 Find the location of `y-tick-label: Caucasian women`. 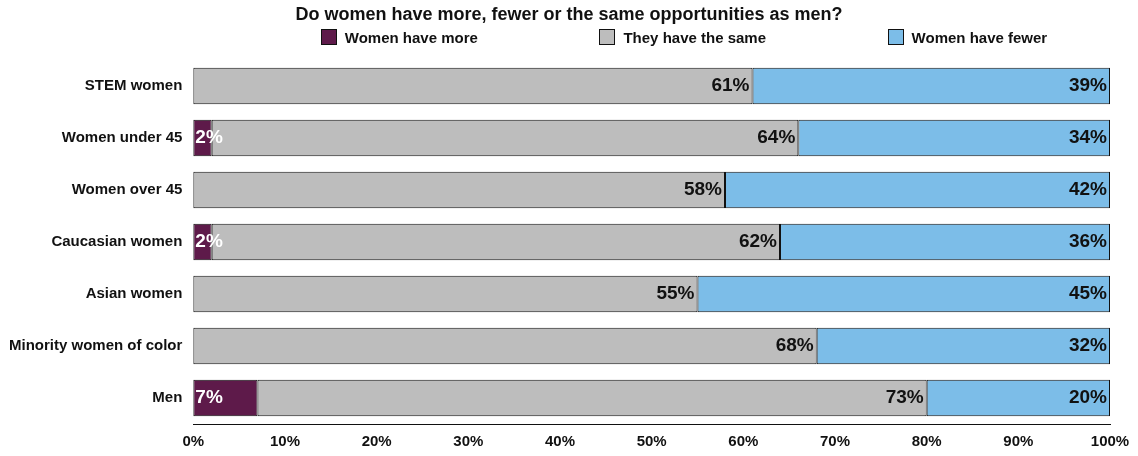

y-tick-label: Caucasian women is located at coordinates (117, 241).